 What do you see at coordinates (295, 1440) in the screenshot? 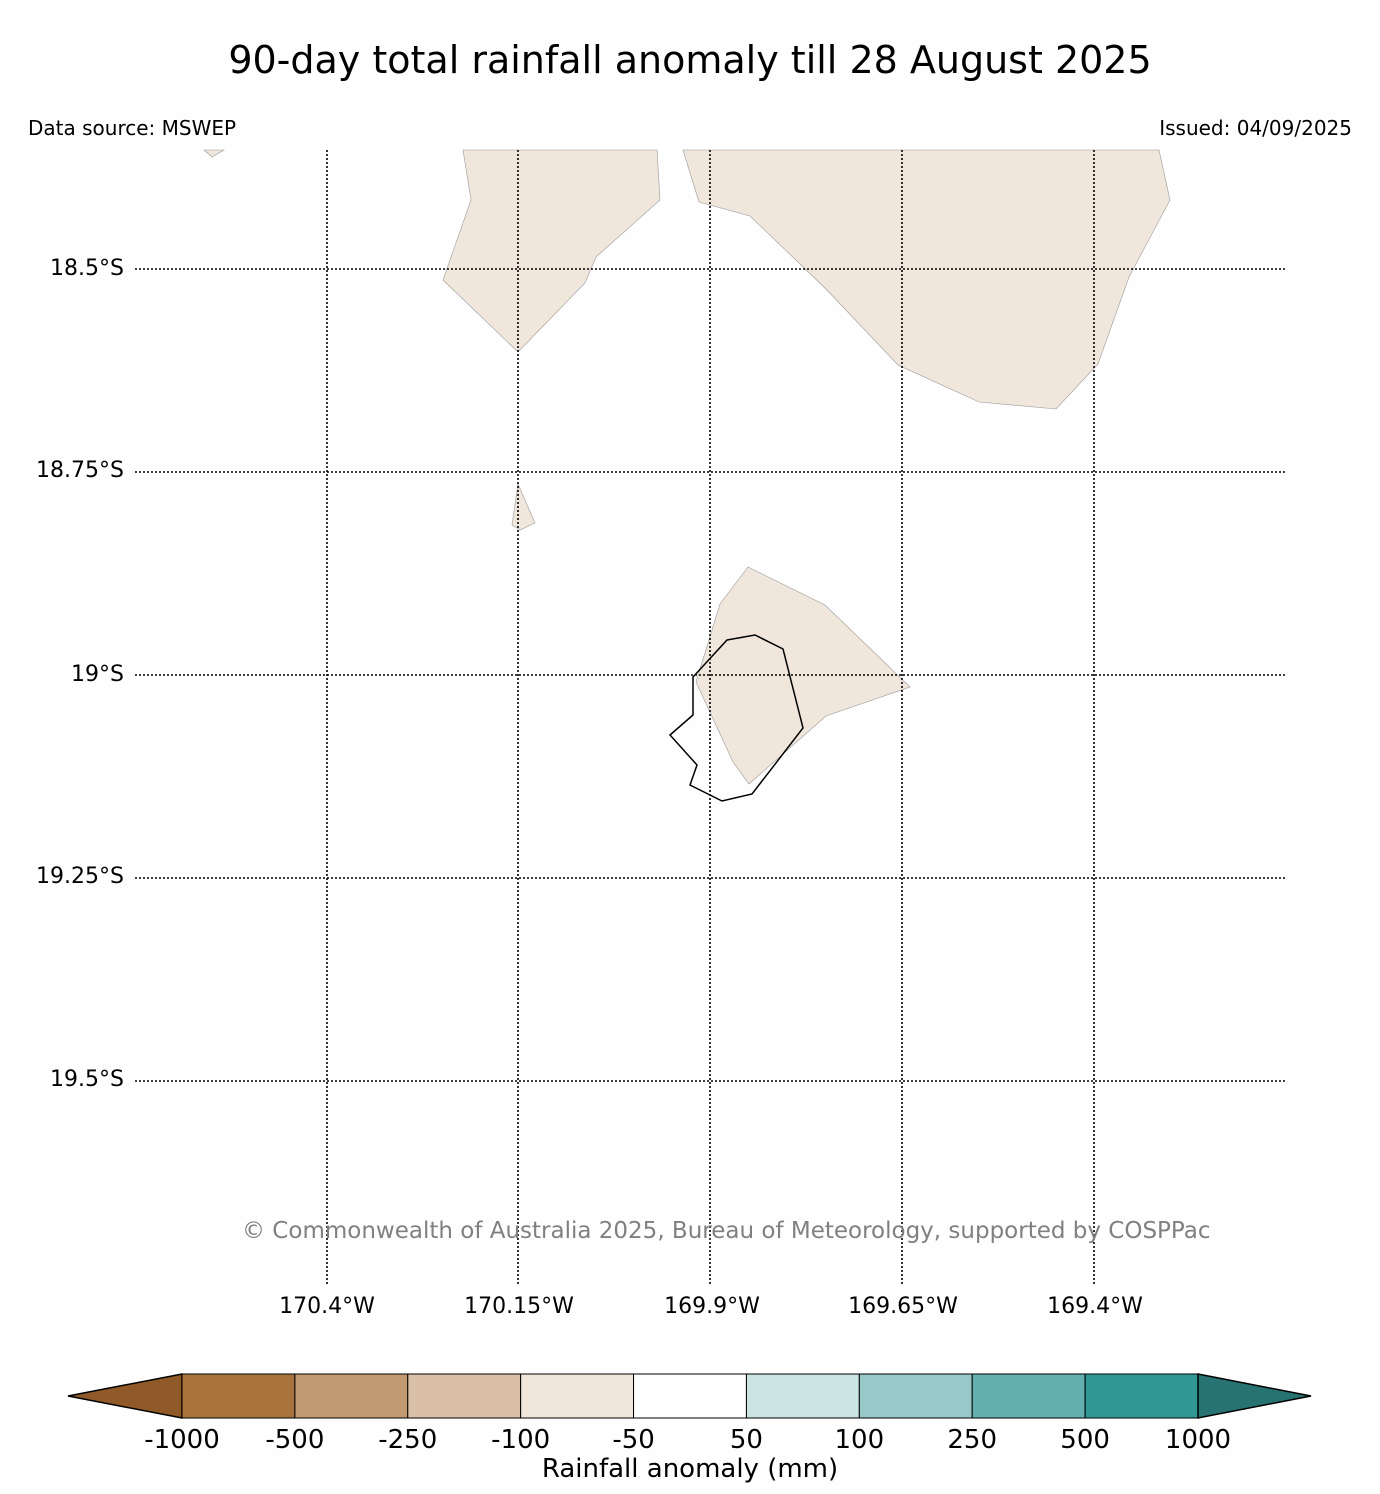
I see `colorbar-tick-label: -500` at bounding box center [295, 1440].